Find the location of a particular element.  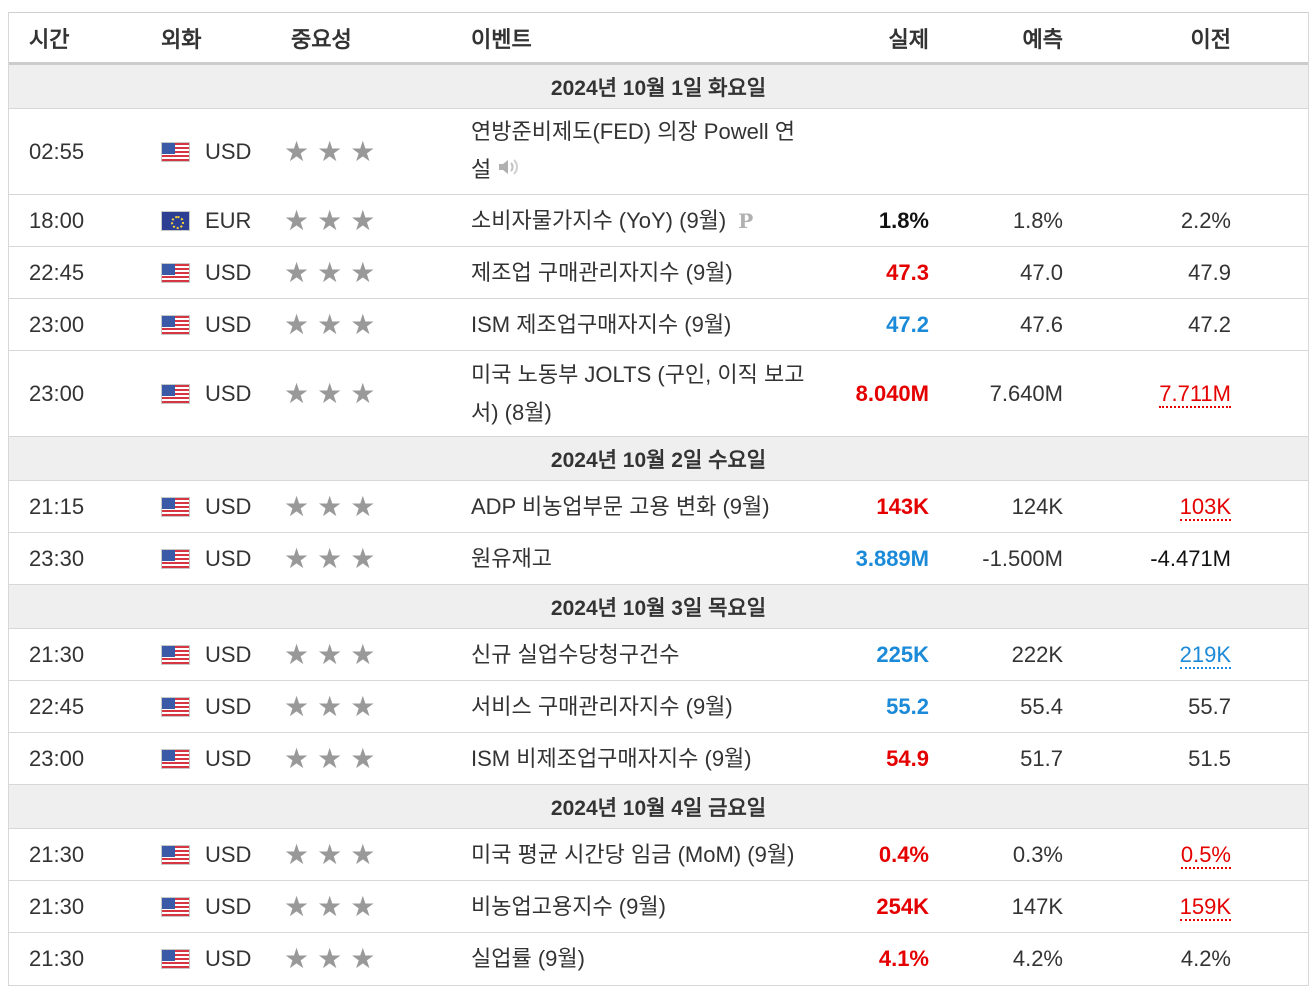

table-header: 시간 외화 중요성 이벤트 실제 예측 이전 is located at coordinates (658, 39).